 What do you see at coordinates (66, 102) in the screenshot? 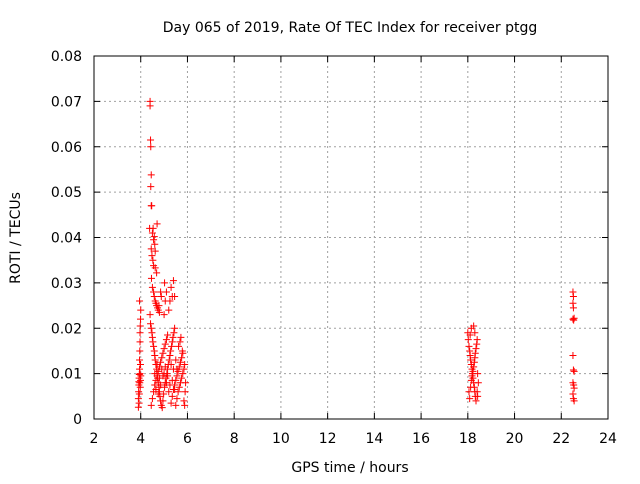
I see `y-tick-label: 0.07` at bounding box center [66, 102].